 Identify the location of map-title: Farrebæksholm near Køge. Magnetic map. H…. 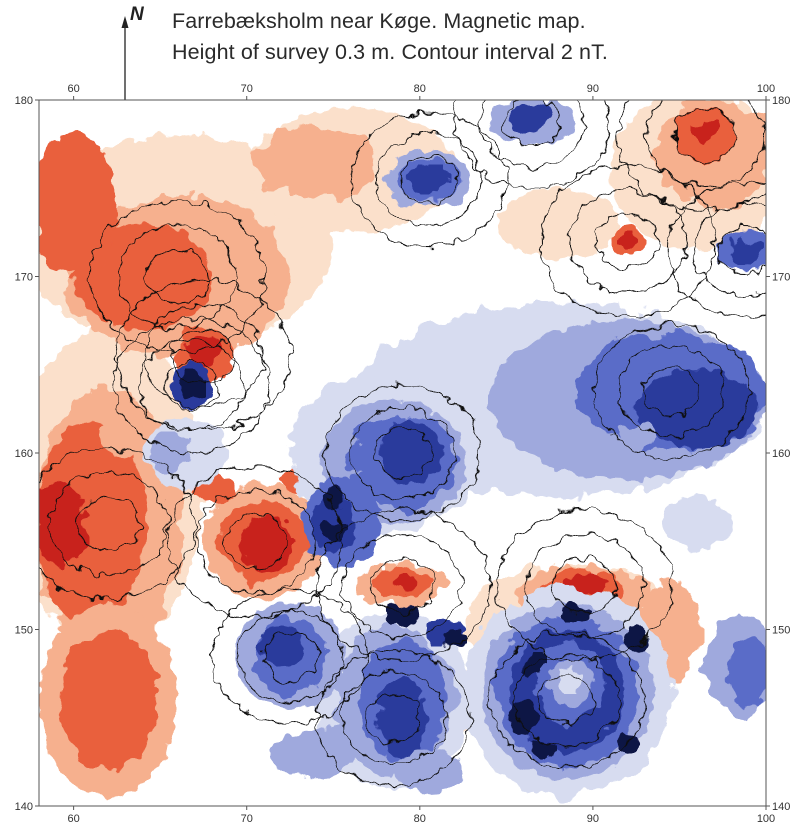
(472, 37).